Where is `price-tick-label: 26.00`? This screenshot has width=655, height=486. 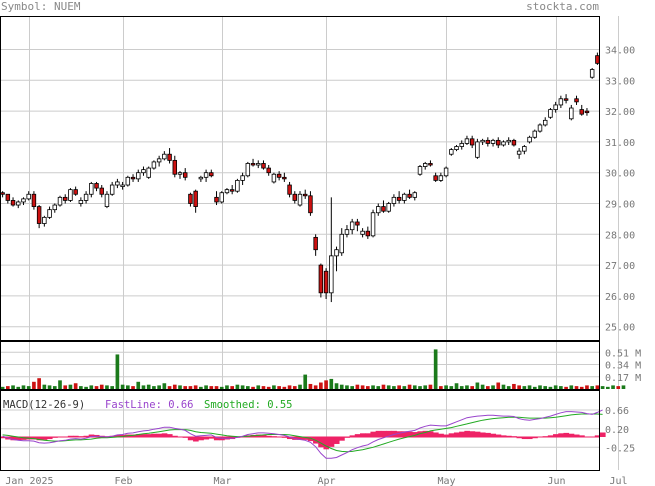
price-tick-label: 26.00 is located at coordinates (620, 297).